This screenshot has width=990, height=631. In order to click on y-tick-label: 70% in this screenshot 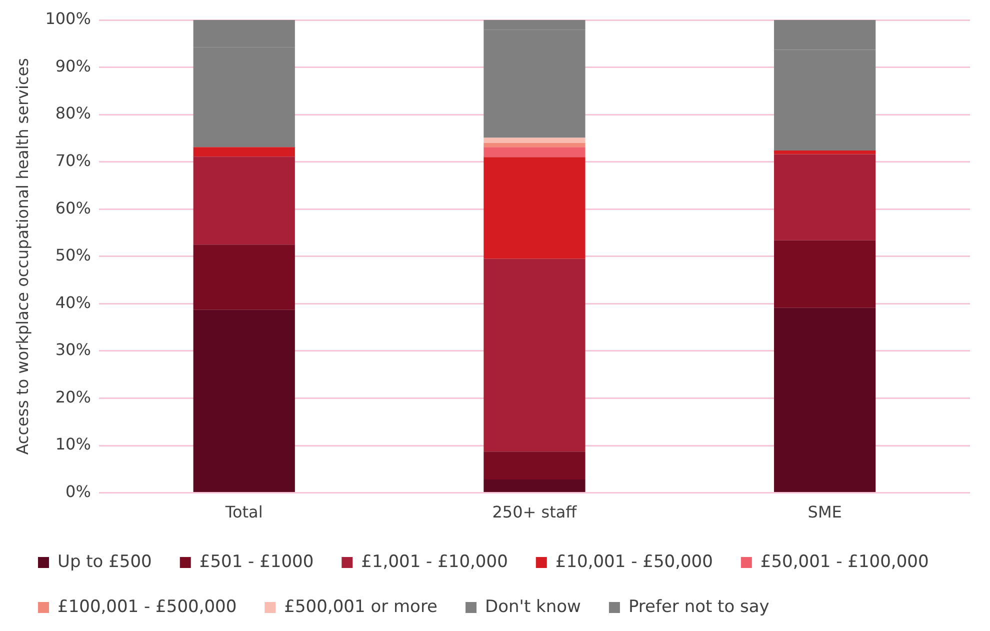, I will do `click(73, 160)`.